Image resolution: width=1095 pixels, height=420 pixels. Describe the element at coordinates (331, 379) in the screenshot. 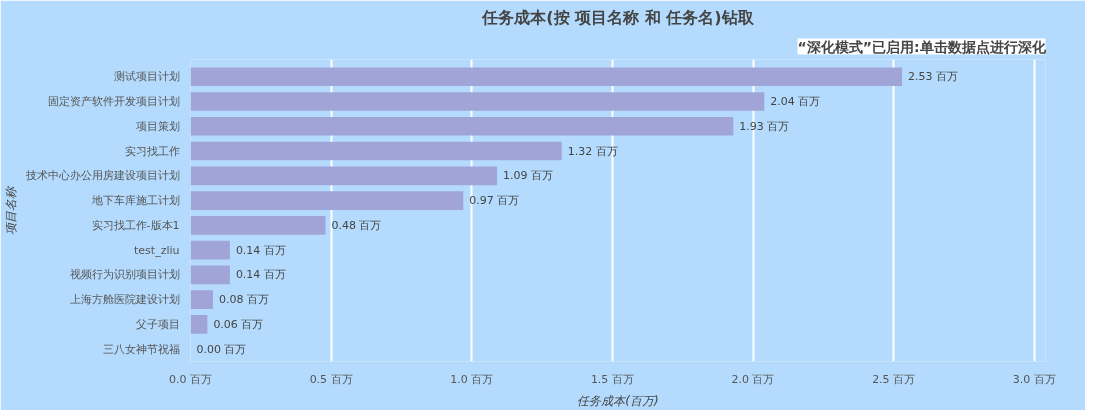

I see `x-tick-label: 0.5 百万` at that location.